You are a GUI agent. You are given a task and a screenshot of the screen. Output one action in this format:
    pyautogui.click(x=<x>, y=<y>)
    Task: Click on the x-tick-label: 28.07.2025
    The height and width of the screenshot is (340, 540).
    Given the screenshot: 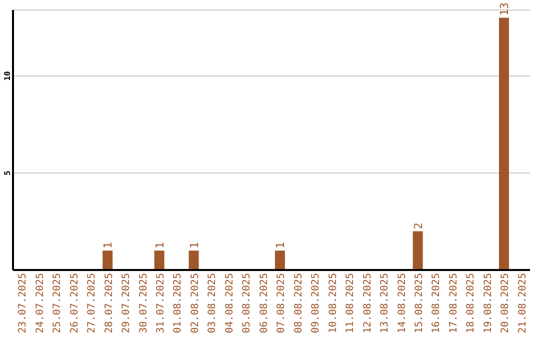 What is the action you would take?
    pyautogui.click(x=109, y=303)
    